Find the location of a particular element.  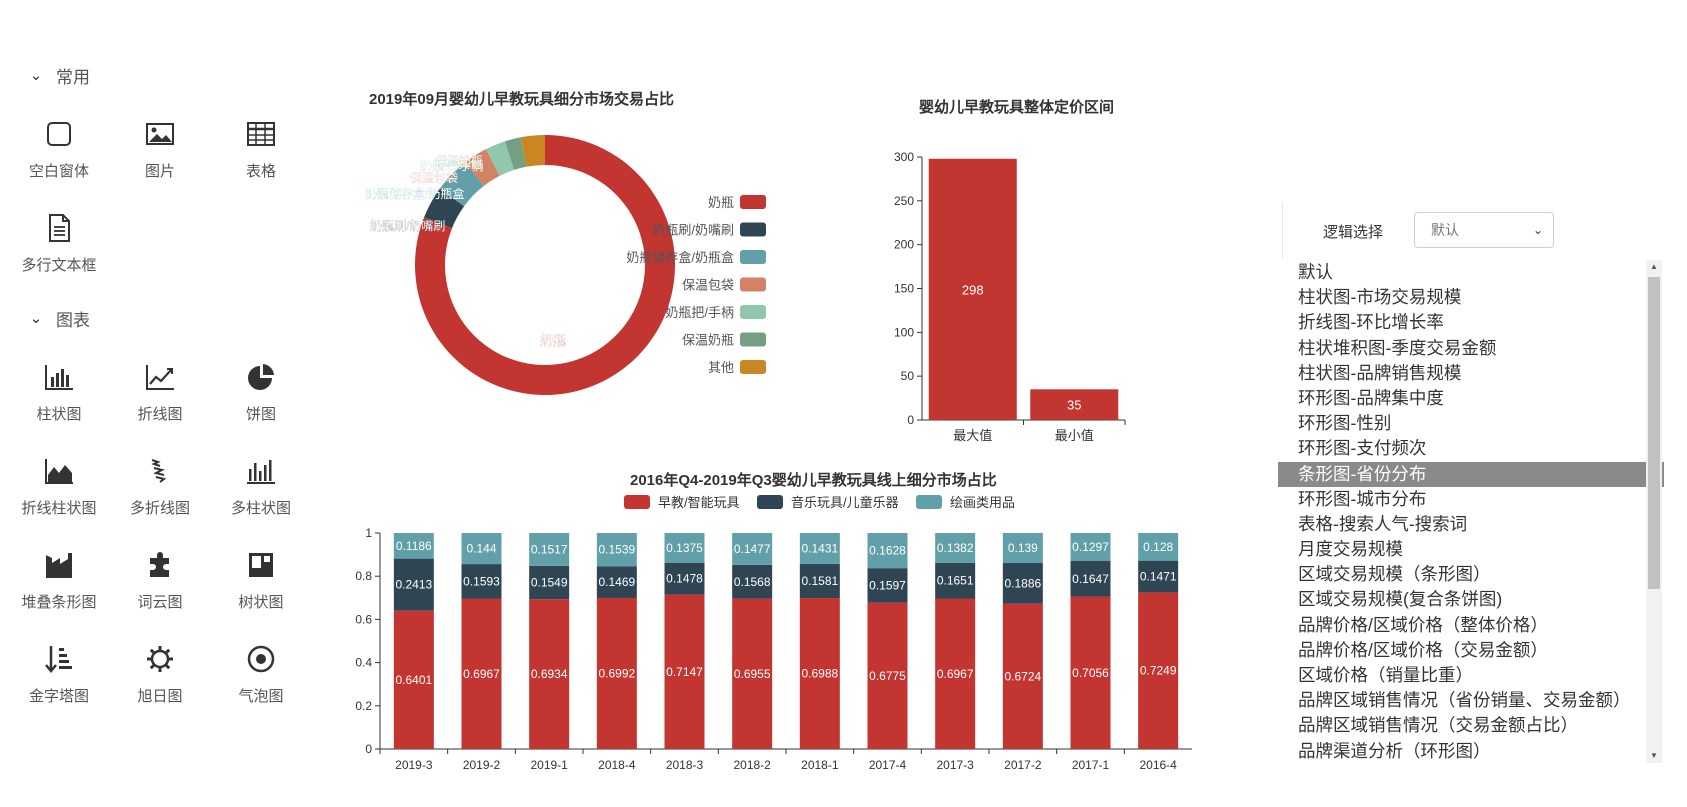

tool-line-chart: 折线图 is located at coordinates (160, 397).